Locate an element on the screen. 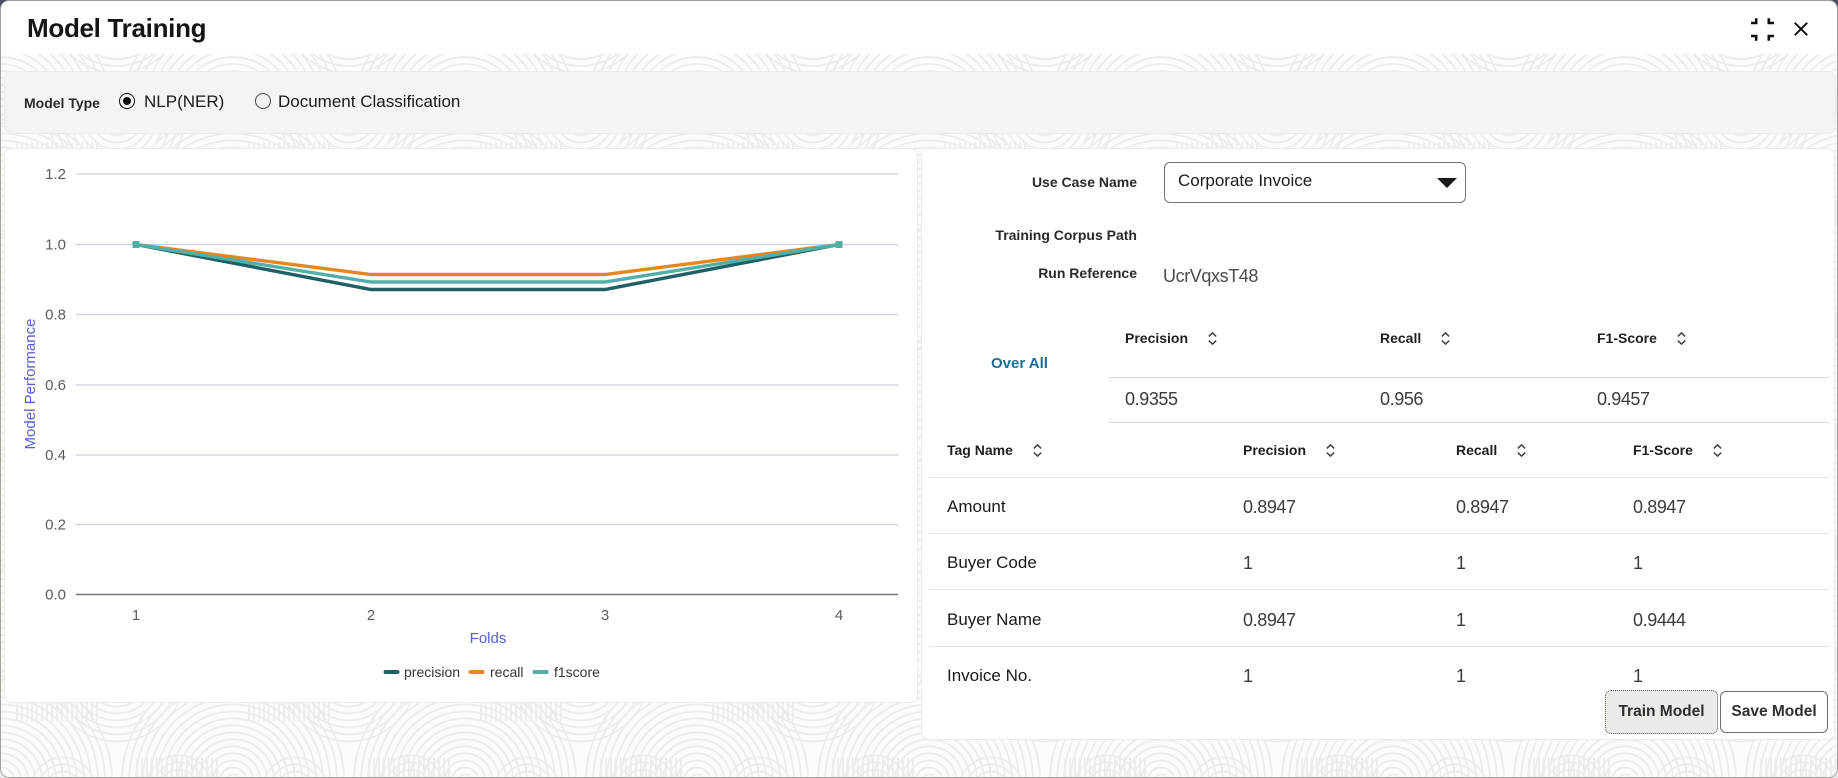 Image resolution: width=1838 pixels, height=778 pixels. svg-text: 2 is located at coordinates (371, 615).